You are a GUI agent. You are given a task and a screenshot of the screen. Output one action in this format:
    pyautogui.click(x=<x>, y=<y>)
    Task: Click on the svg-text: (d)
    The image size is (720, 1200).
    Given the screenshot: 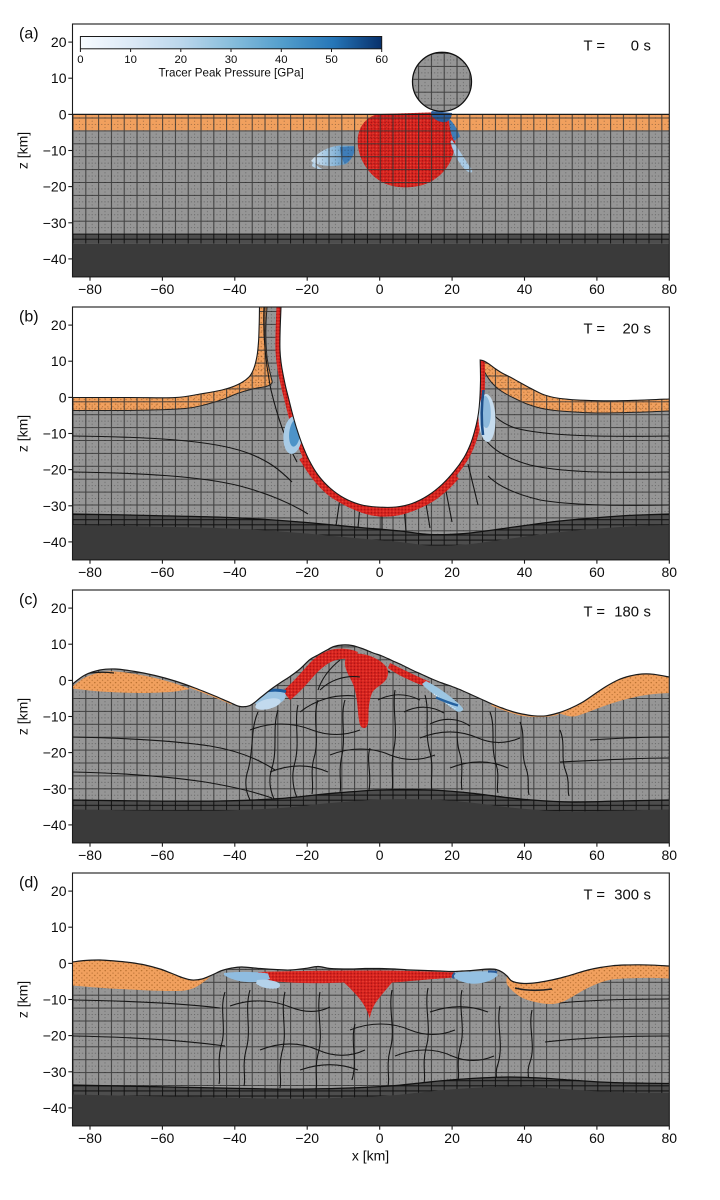 What is the action you would take?
    pyautogui.click(x=29, y=883)
    